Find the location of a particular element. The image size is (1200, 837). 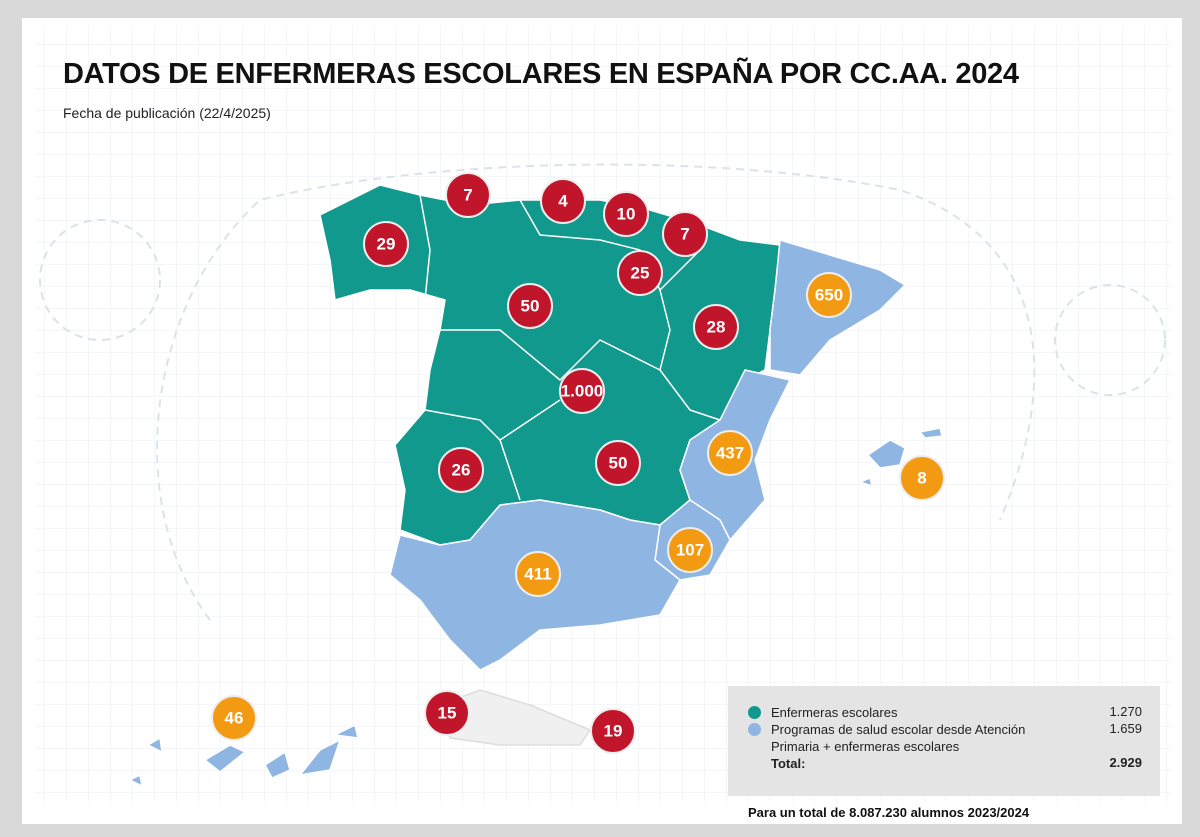

marker-label: 15 is located at coordinates (447, 713).